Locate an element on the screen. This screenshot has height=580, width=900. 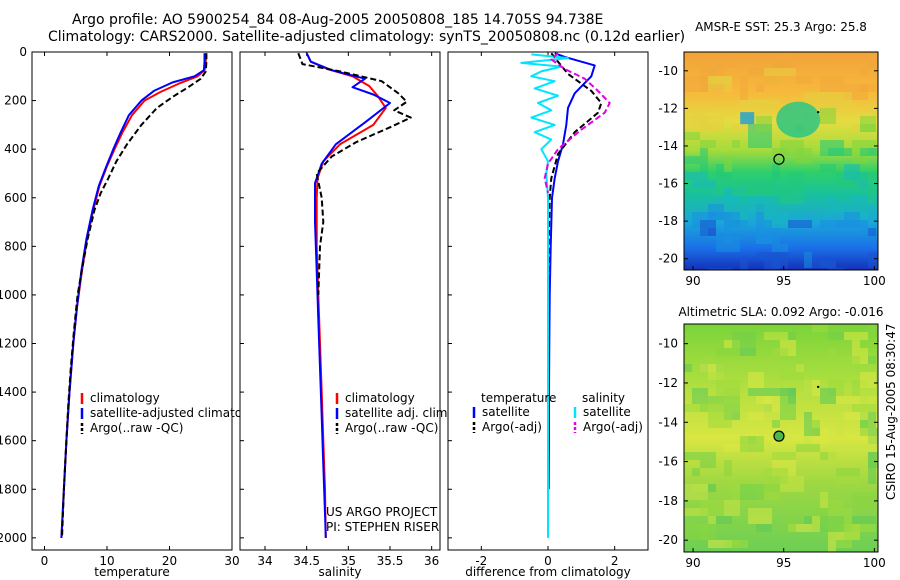
sst_map-xtick-label: 95 is located at coordinates (783, 281).